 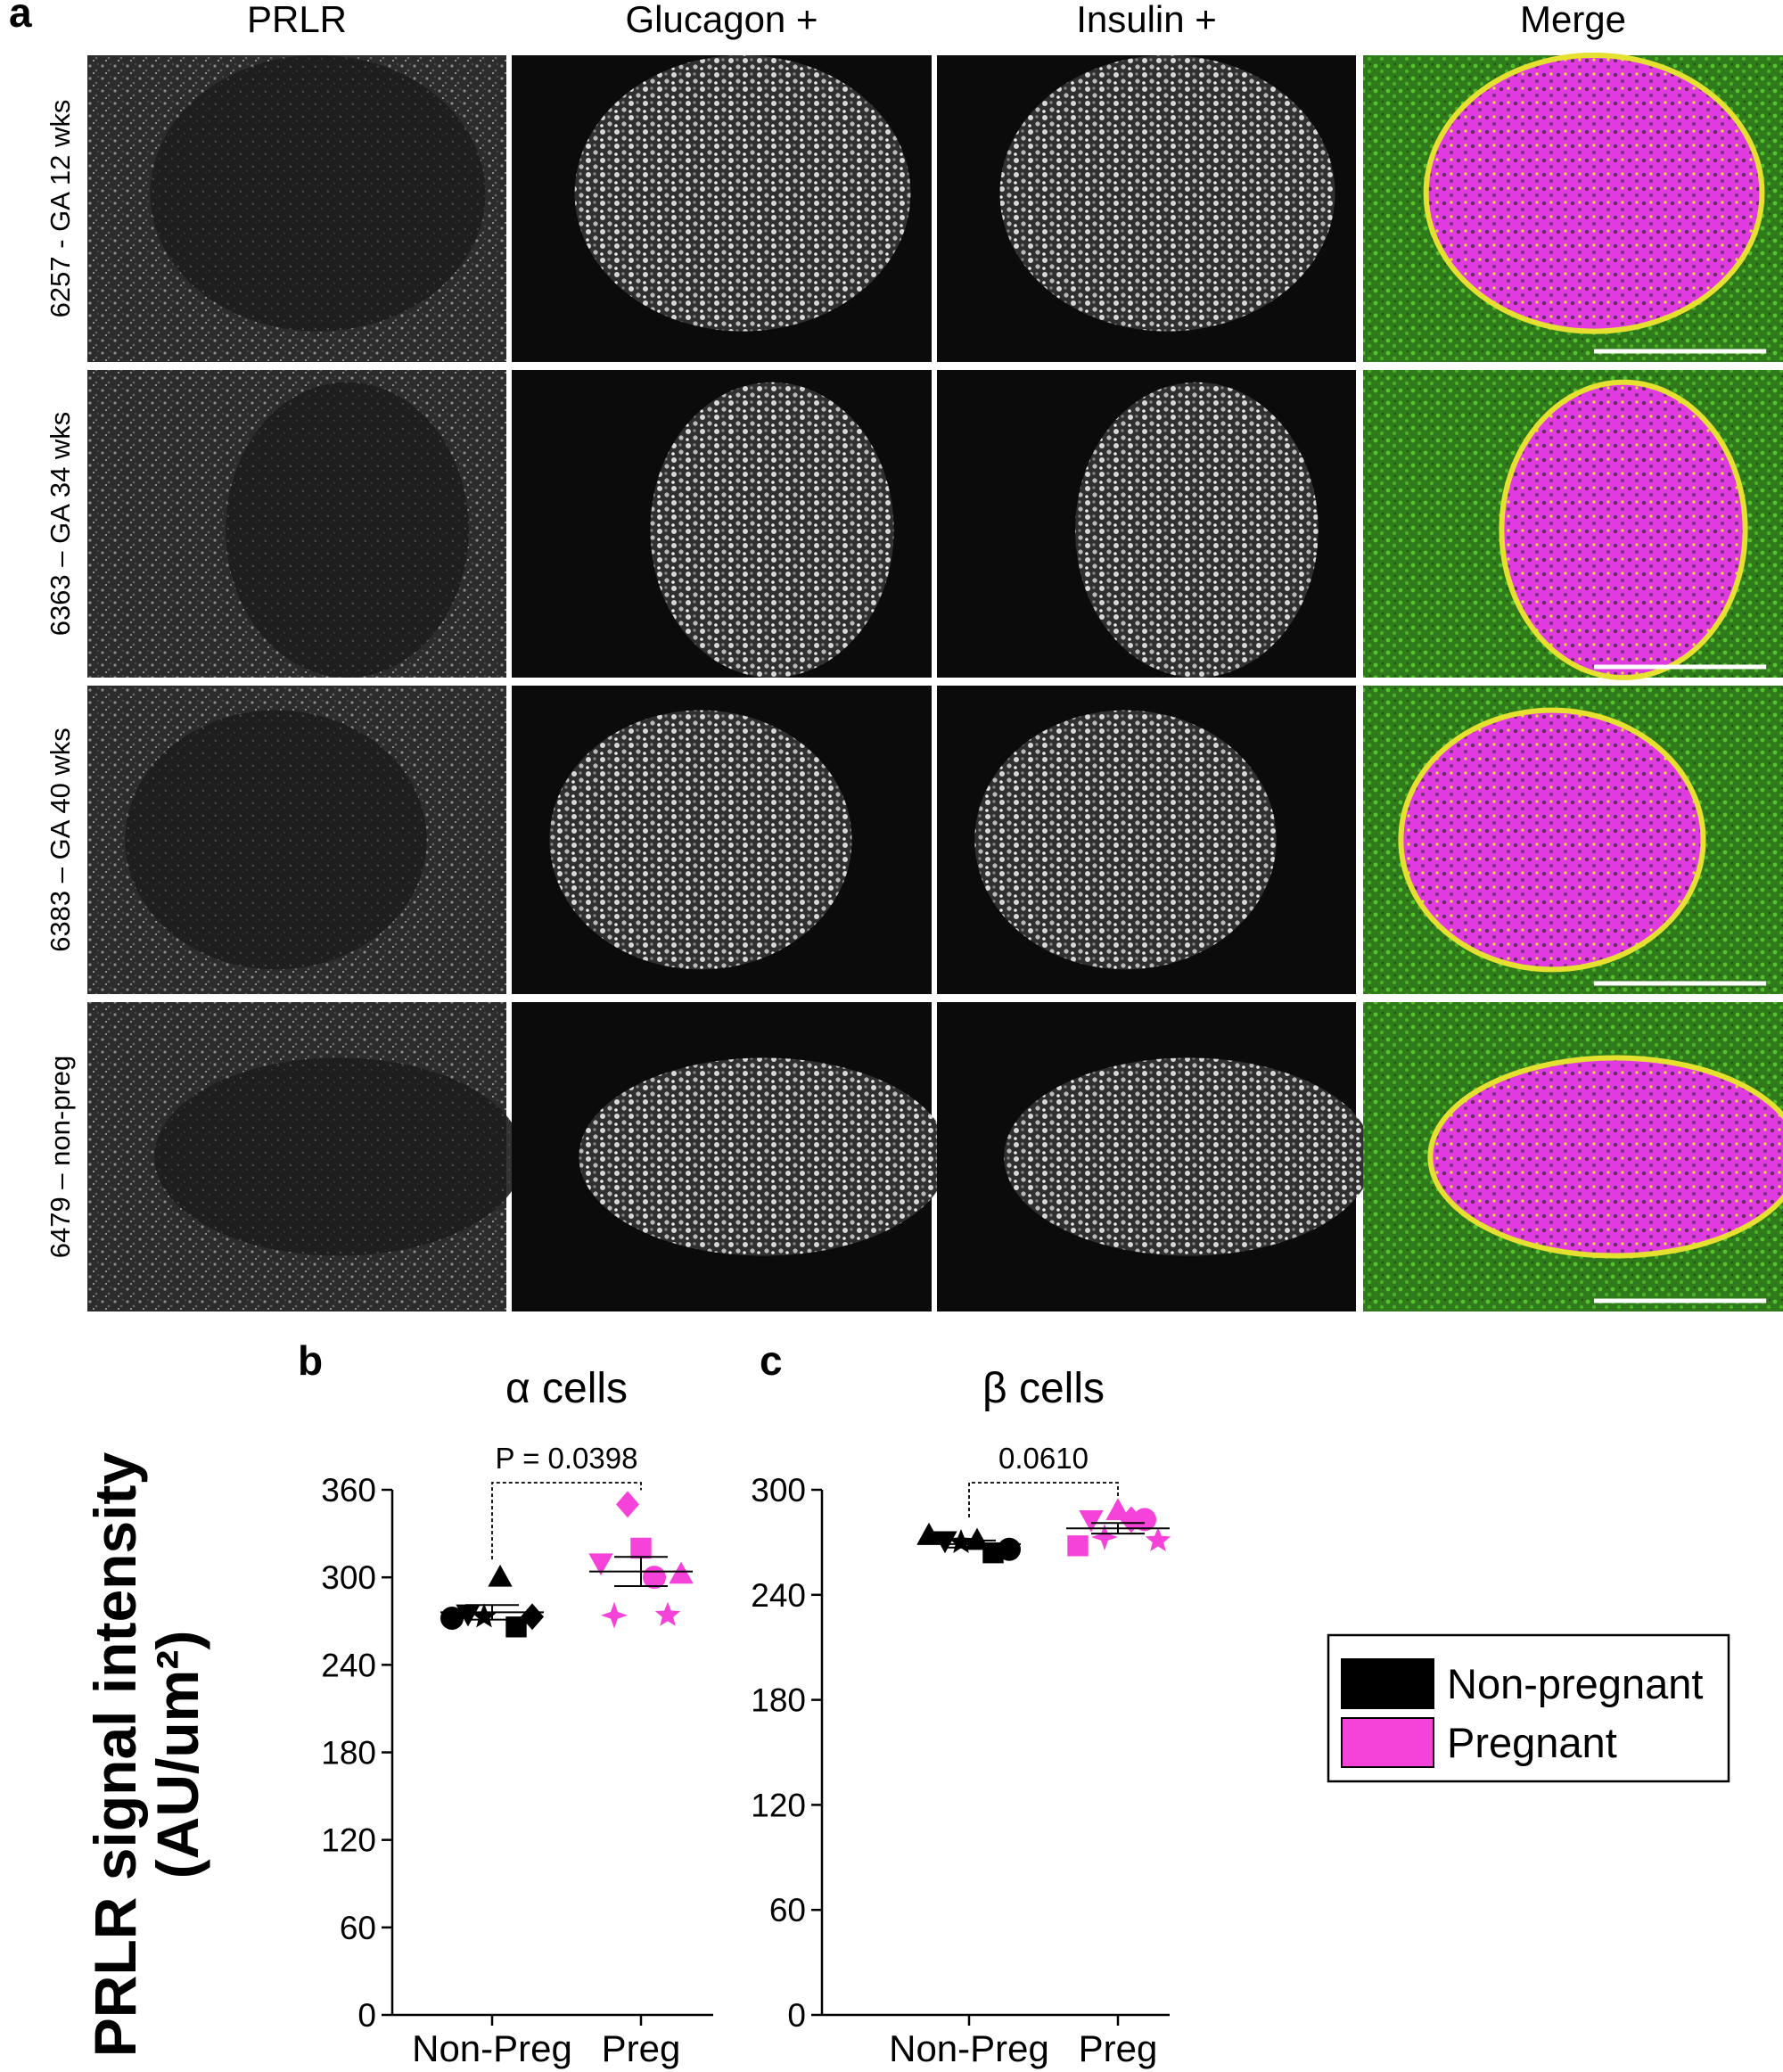 What do you see at coordinates (1575, 1684) in the screenshot?
I see `legend-label: Non-pregnant` at bounding box center [1575, 1684].